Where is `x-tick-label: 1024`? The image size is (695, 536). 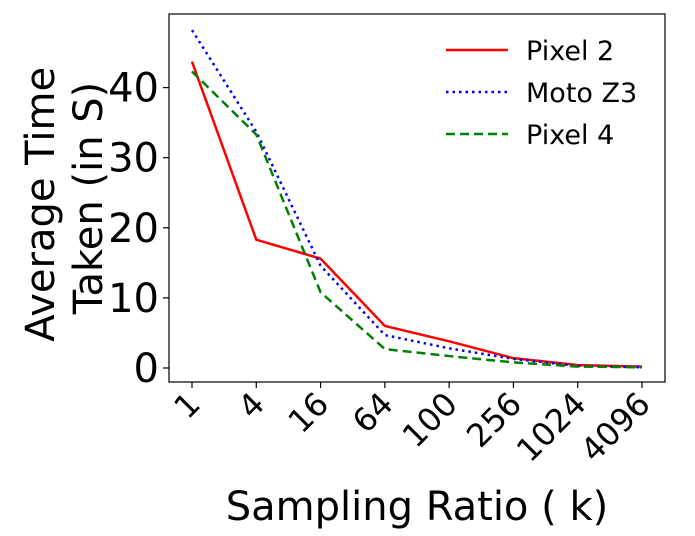
x-tick-label: 1024 is located at coordinates (551, 427).